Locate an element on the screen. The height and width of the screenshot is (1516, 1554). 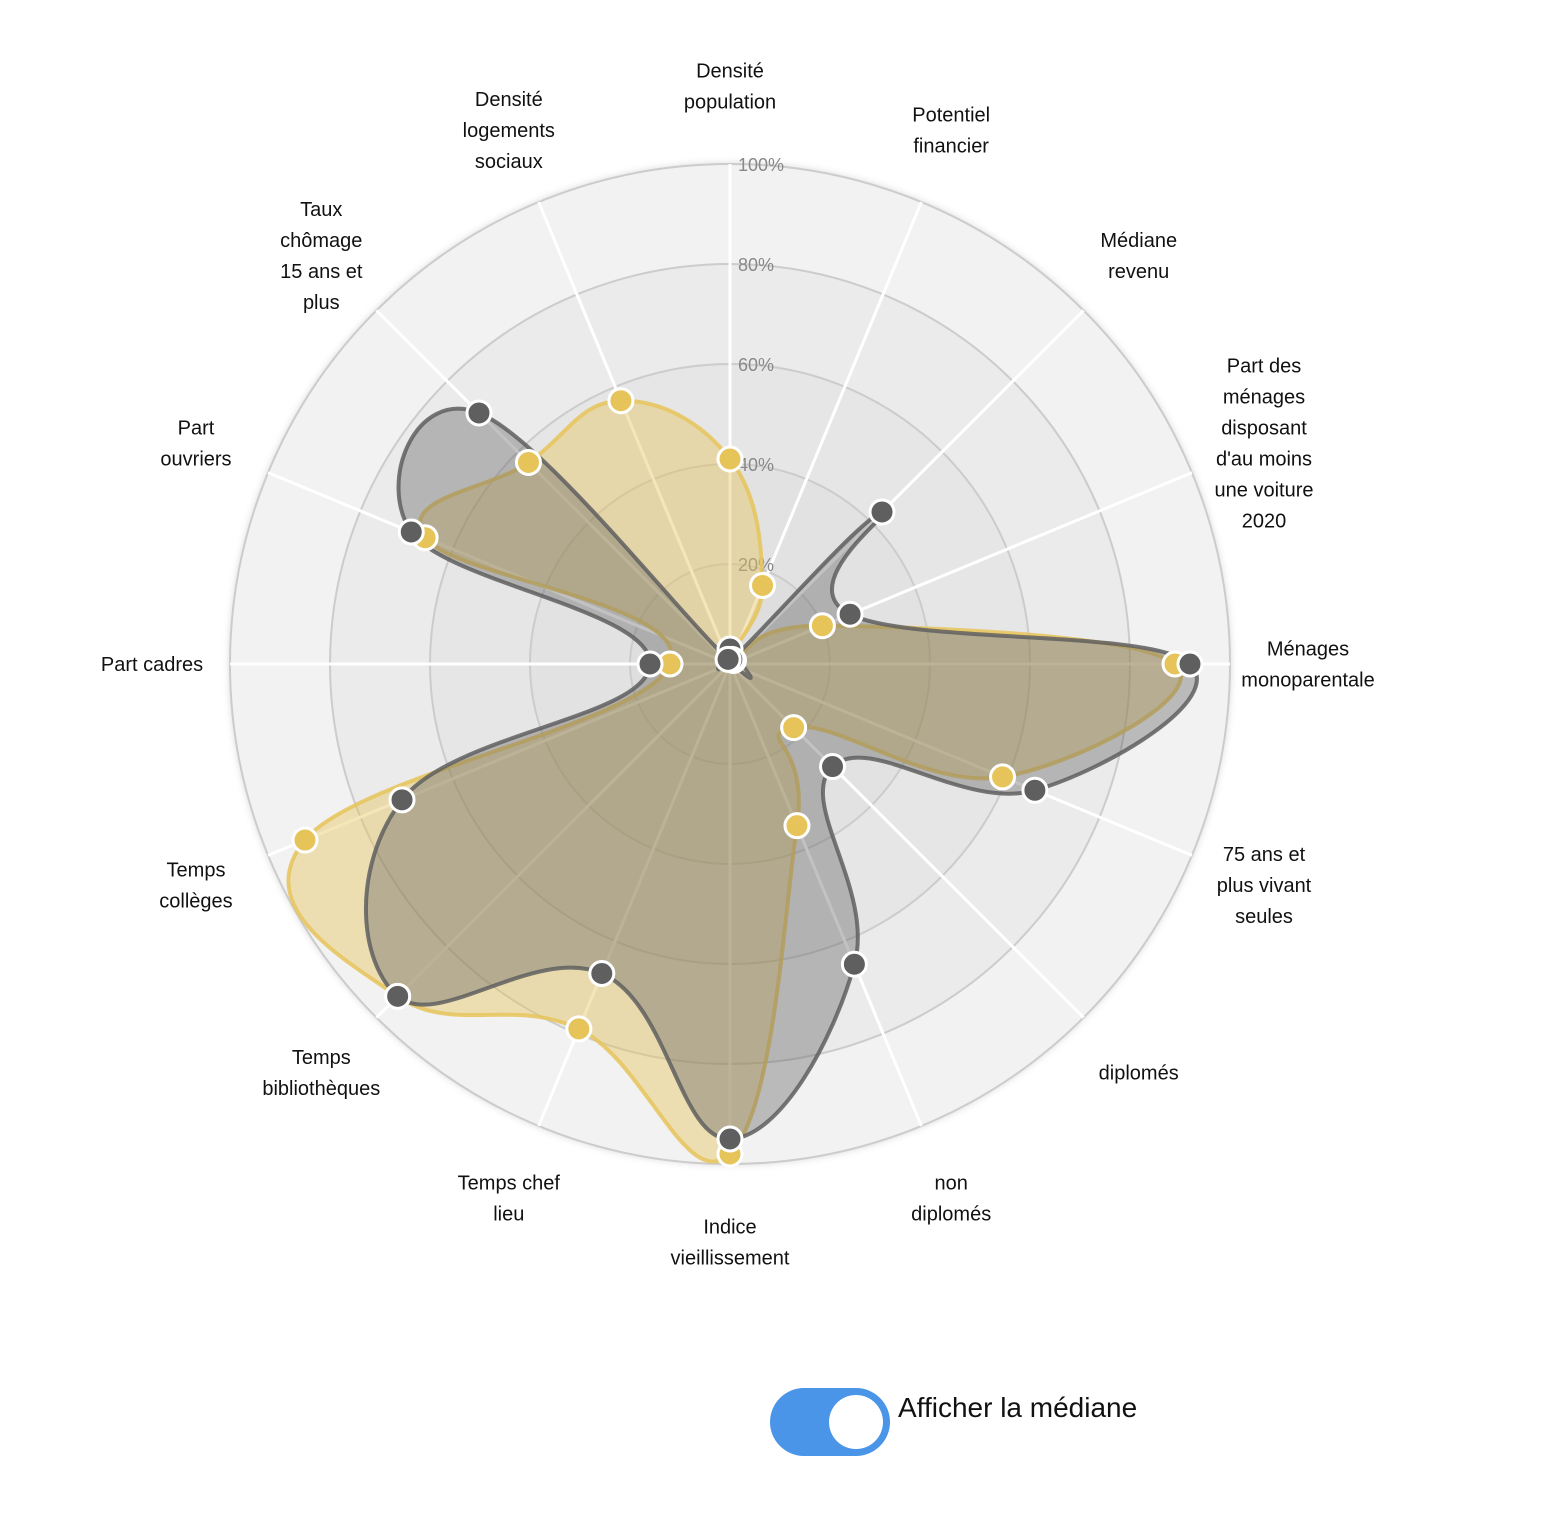
axis-label: Temps chef lieu is located at coordinates (509, 1199).